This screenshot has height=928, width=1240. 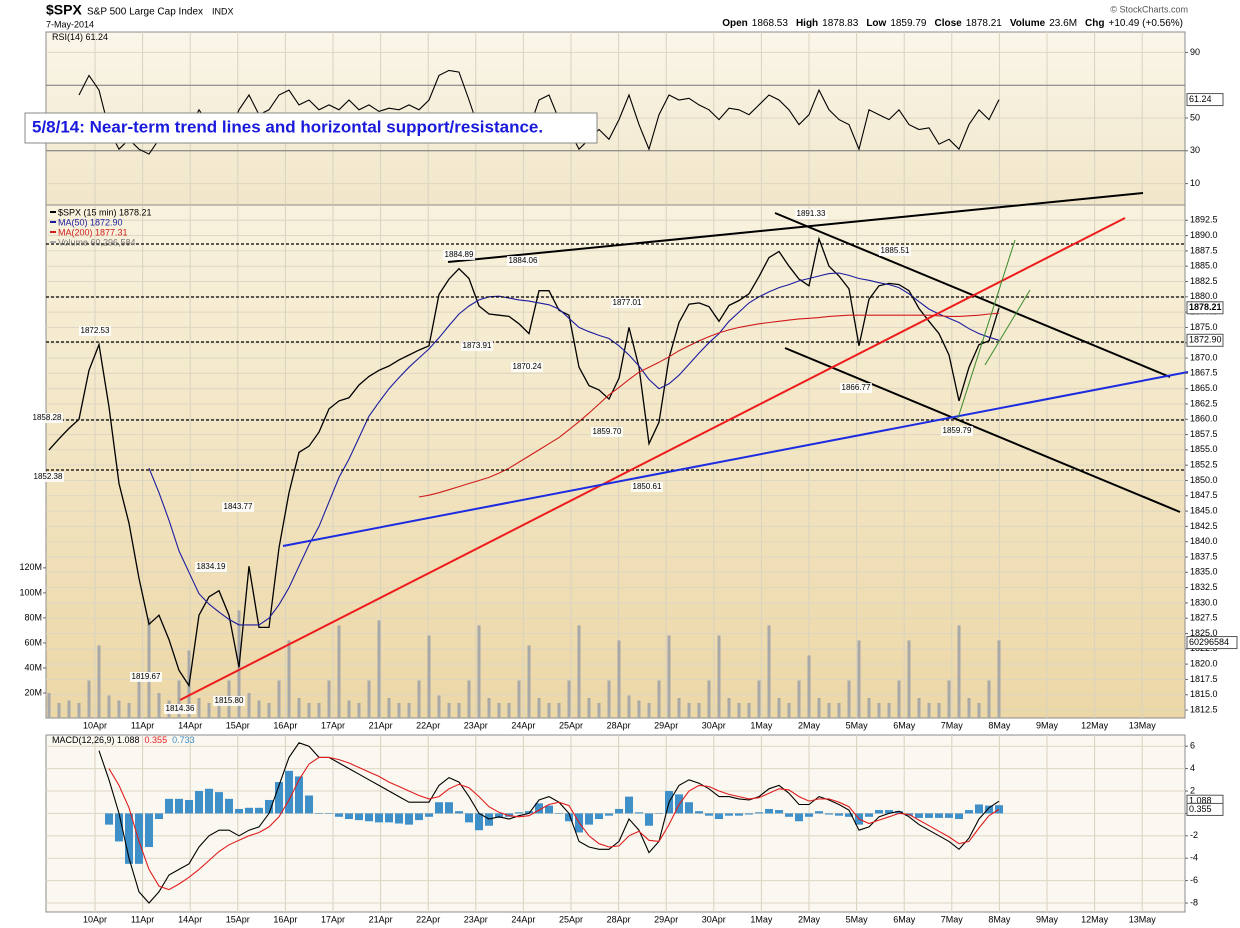 I want to click on legend-entry: MA(200) 1877.31, so click(x=93, y=232).